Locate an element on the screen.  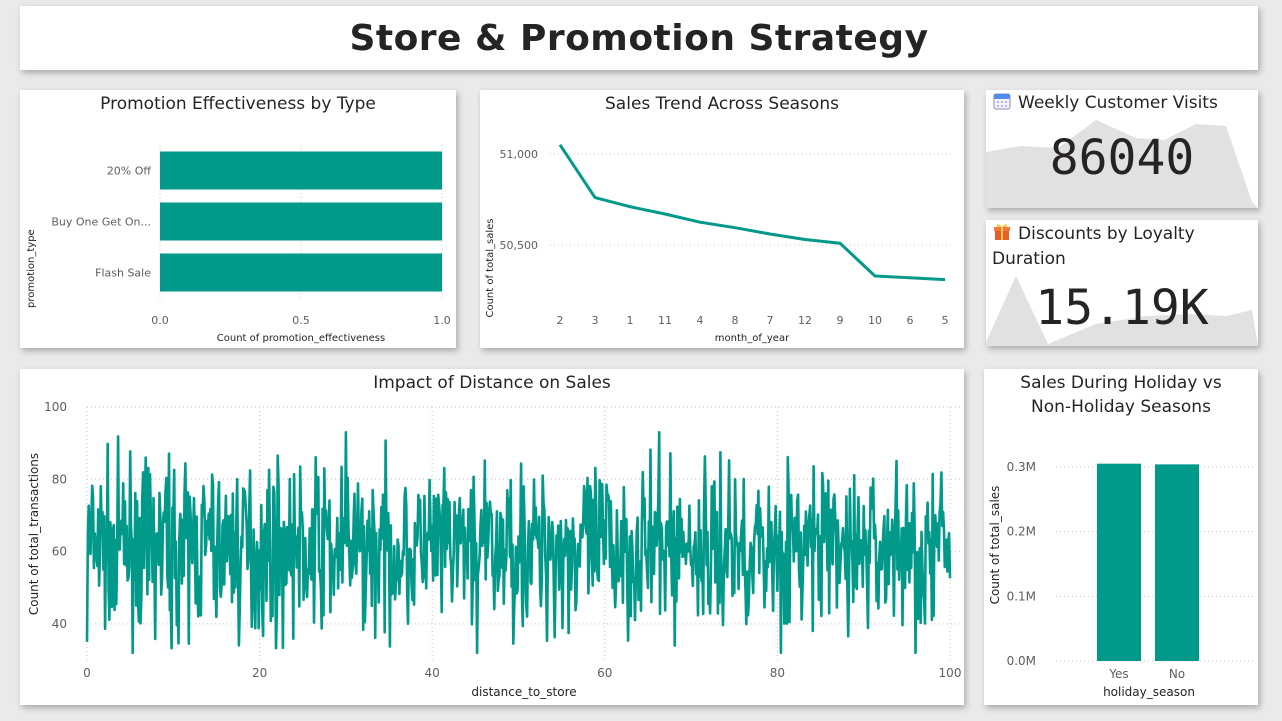
promotion-category-label: 20% Off is located at coordinates (129, 171).